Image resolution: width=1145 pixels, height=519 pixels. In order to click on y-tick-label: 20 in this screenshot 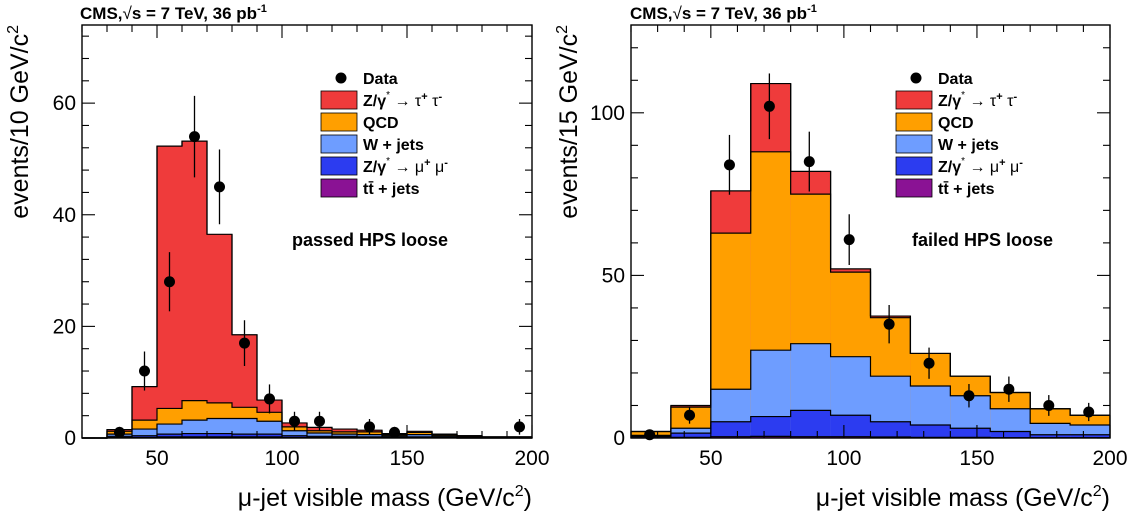, I will do `click(64, 326)`.